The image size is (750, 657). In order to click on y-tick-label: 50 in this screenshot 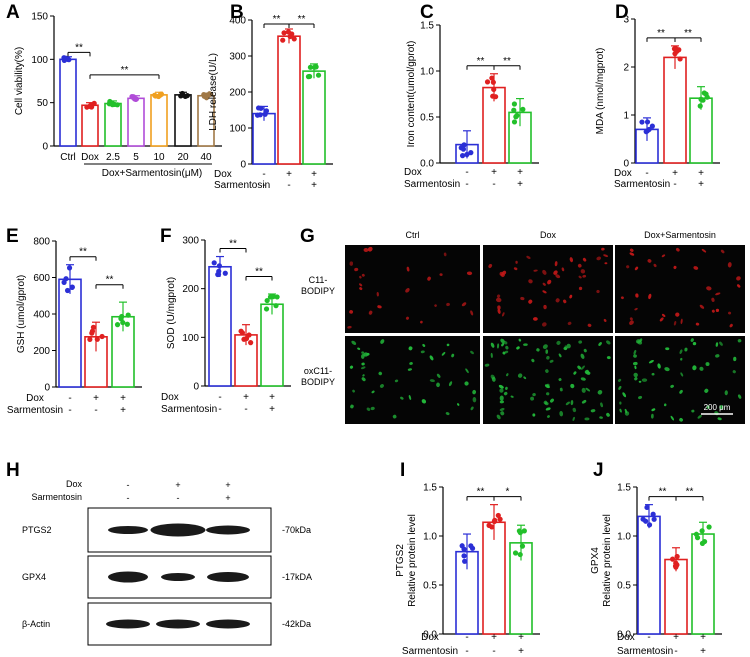, I will do `click(43, 103)`.